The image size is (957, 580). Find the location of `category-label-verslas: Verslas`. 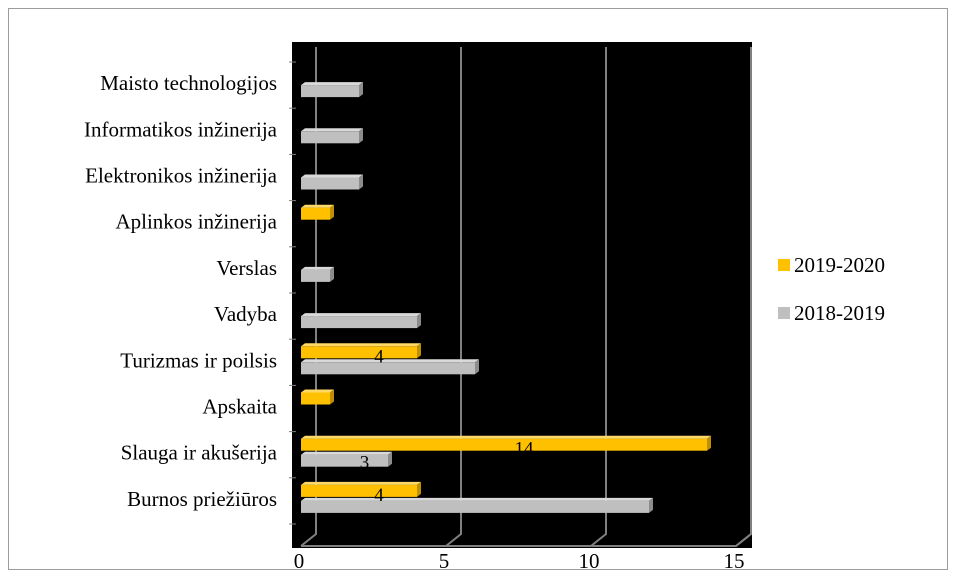

category-label-verslas: Verslas is located at coordinates (246, 268).